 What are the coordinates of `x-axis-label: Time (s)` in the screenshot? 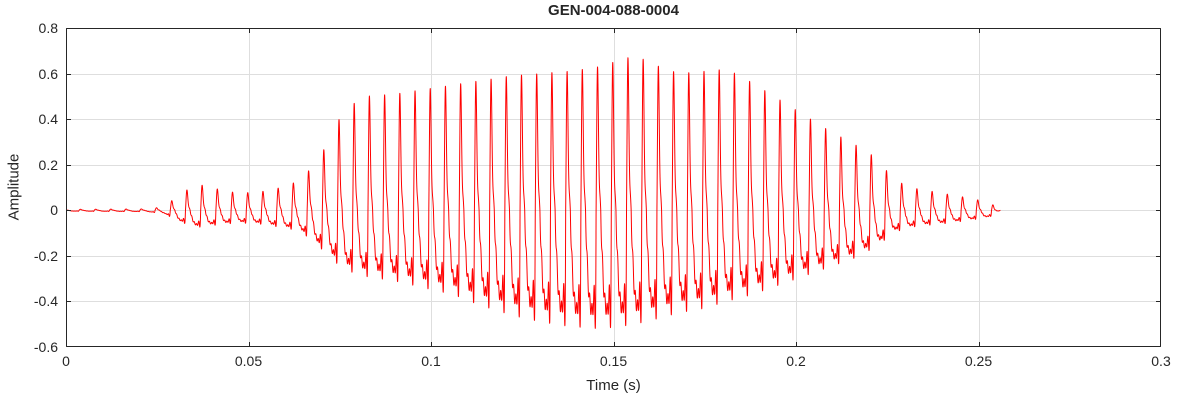 It's located at (613, 385).